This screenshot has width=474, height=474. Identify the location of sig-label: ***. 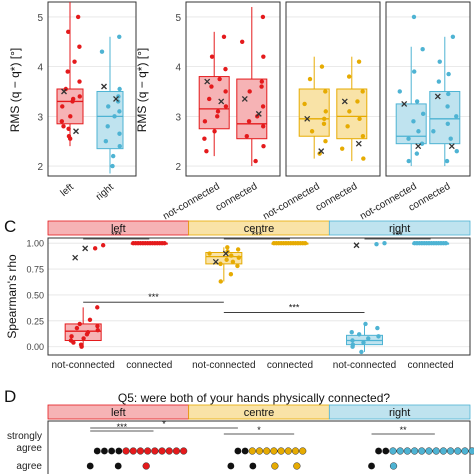
(153, 297).